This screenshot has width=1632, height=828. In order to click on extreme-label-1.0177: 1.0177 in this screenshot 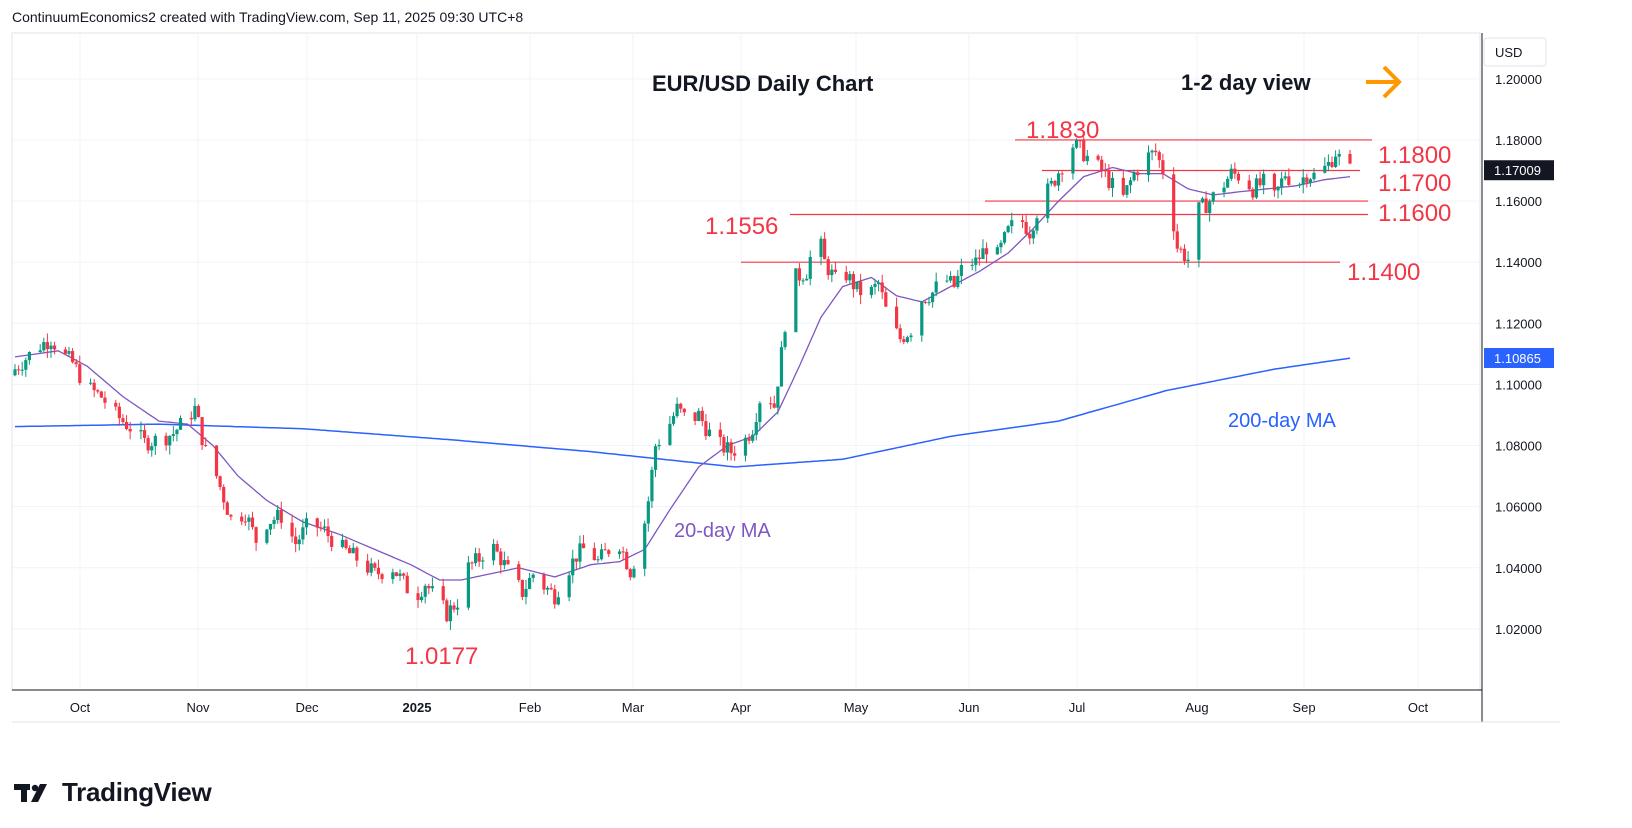, I will do `click(441, 656)`.